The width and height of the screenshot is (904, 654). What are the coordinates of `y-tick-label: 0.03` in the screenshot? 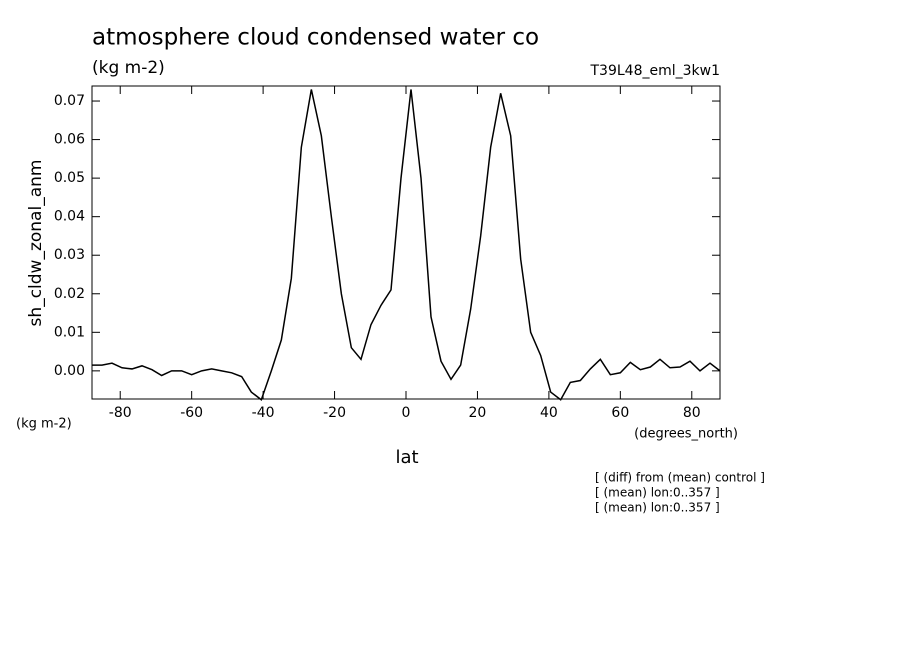 It's located at (69, 255).